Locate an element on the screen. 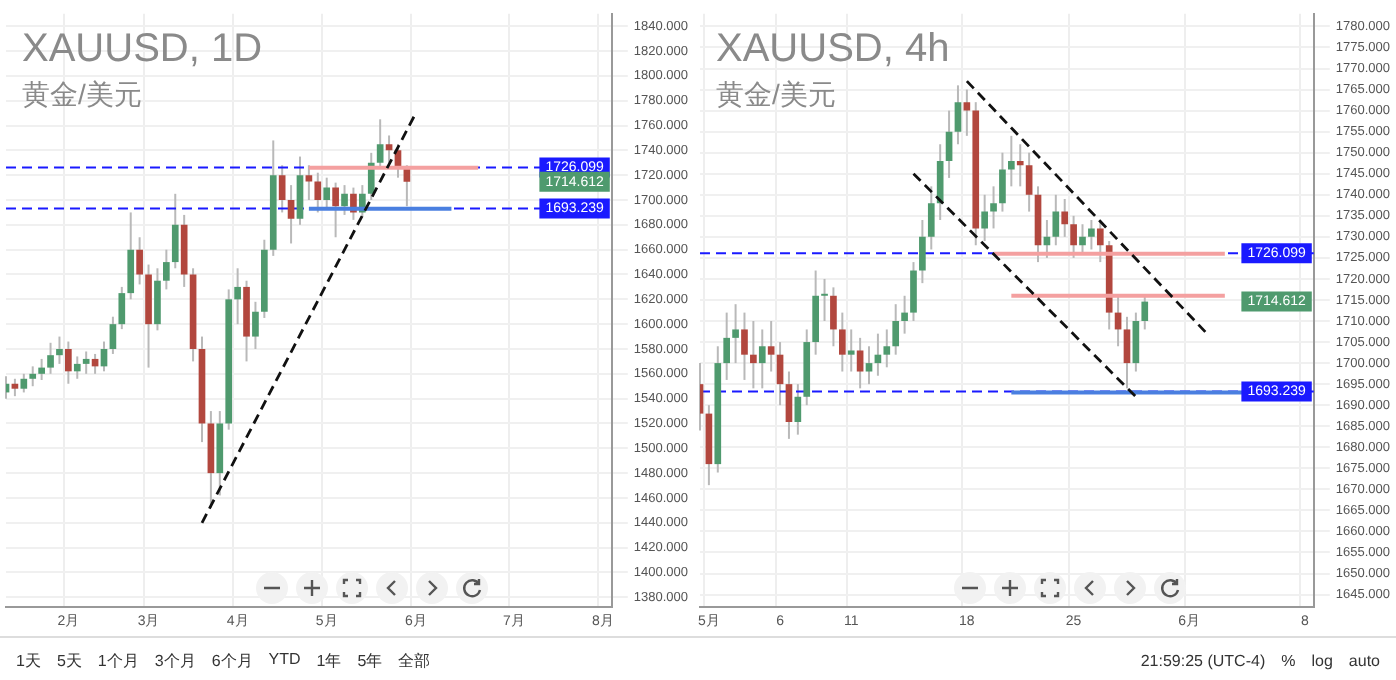 The height and width of the screenshot is (680, 1396). chart-title: XAUUSD, 4h is located at coordinates (833, 48).